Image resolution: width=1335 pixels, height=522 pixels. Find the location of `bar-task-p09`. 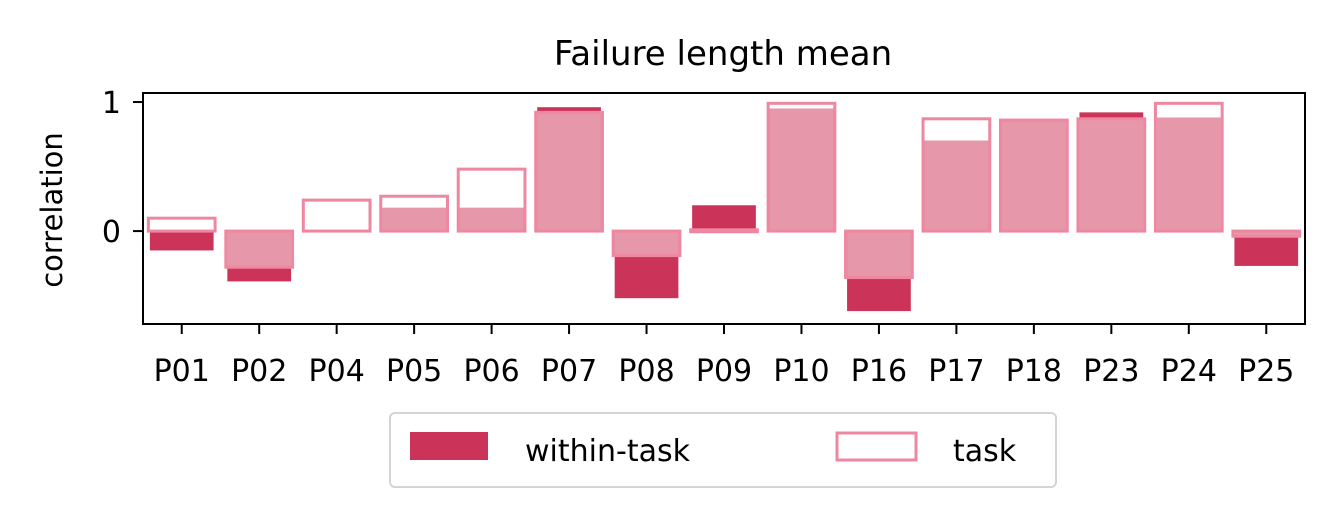

bar-task-p09 is located at coordinates (724, 231).